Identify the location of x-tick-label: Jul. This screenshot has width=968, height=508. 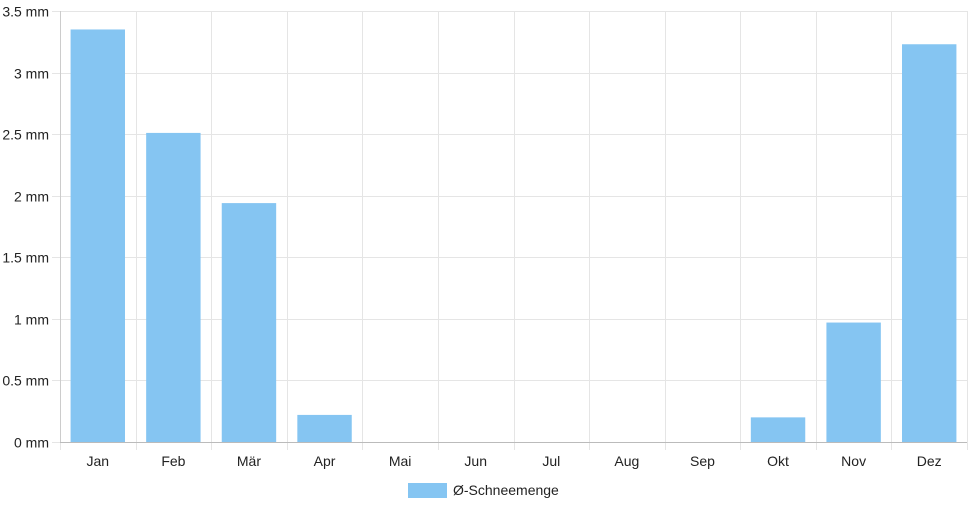
(551, 461).